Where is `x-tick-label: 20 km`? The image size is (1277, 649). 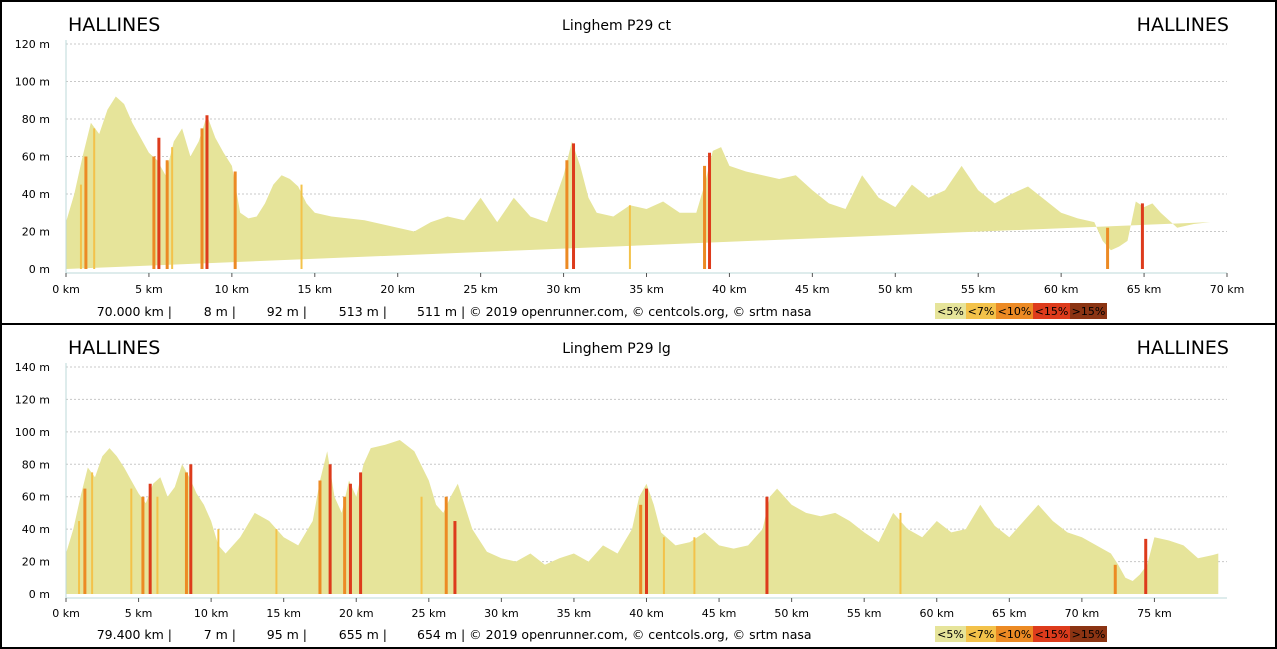 x-tick-label: 20 km is located at coordinates (356, 613).